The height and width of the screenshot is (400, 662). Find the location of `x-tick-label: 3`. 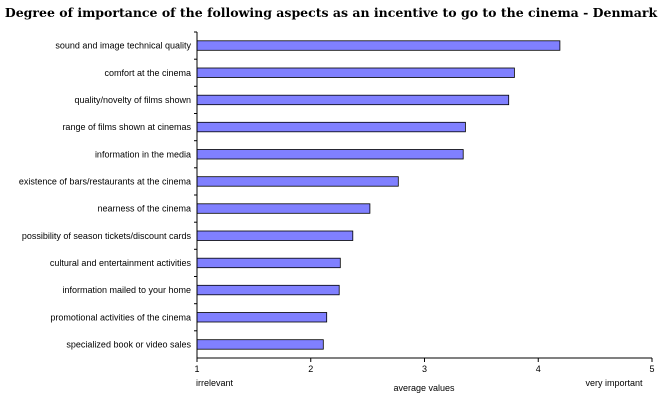

x-tick-label: 3 is located at coordinates (424, 369).